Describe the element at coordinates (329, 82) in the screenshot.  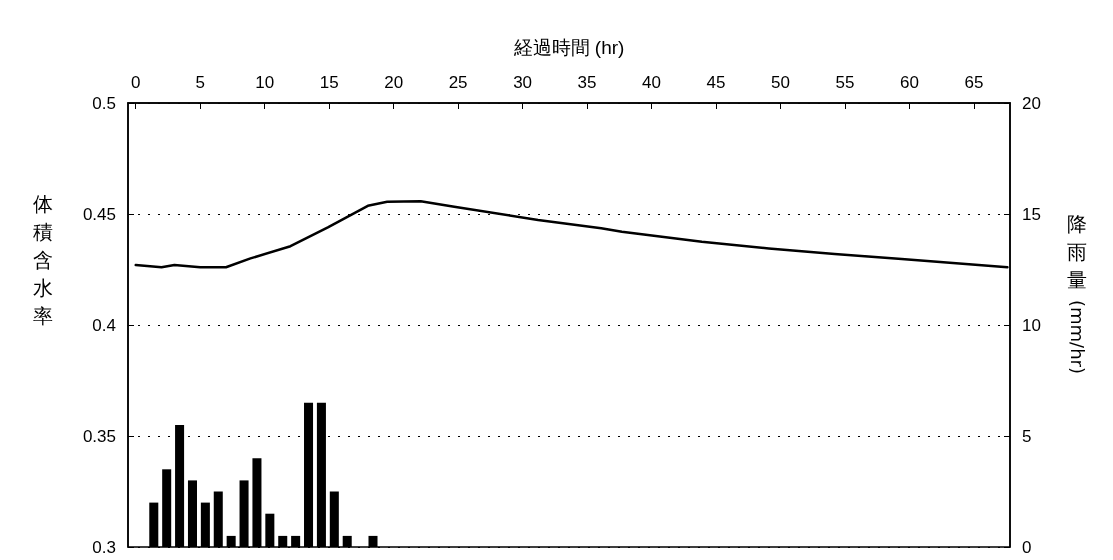
I see `x-tick-label: 15` at that location.